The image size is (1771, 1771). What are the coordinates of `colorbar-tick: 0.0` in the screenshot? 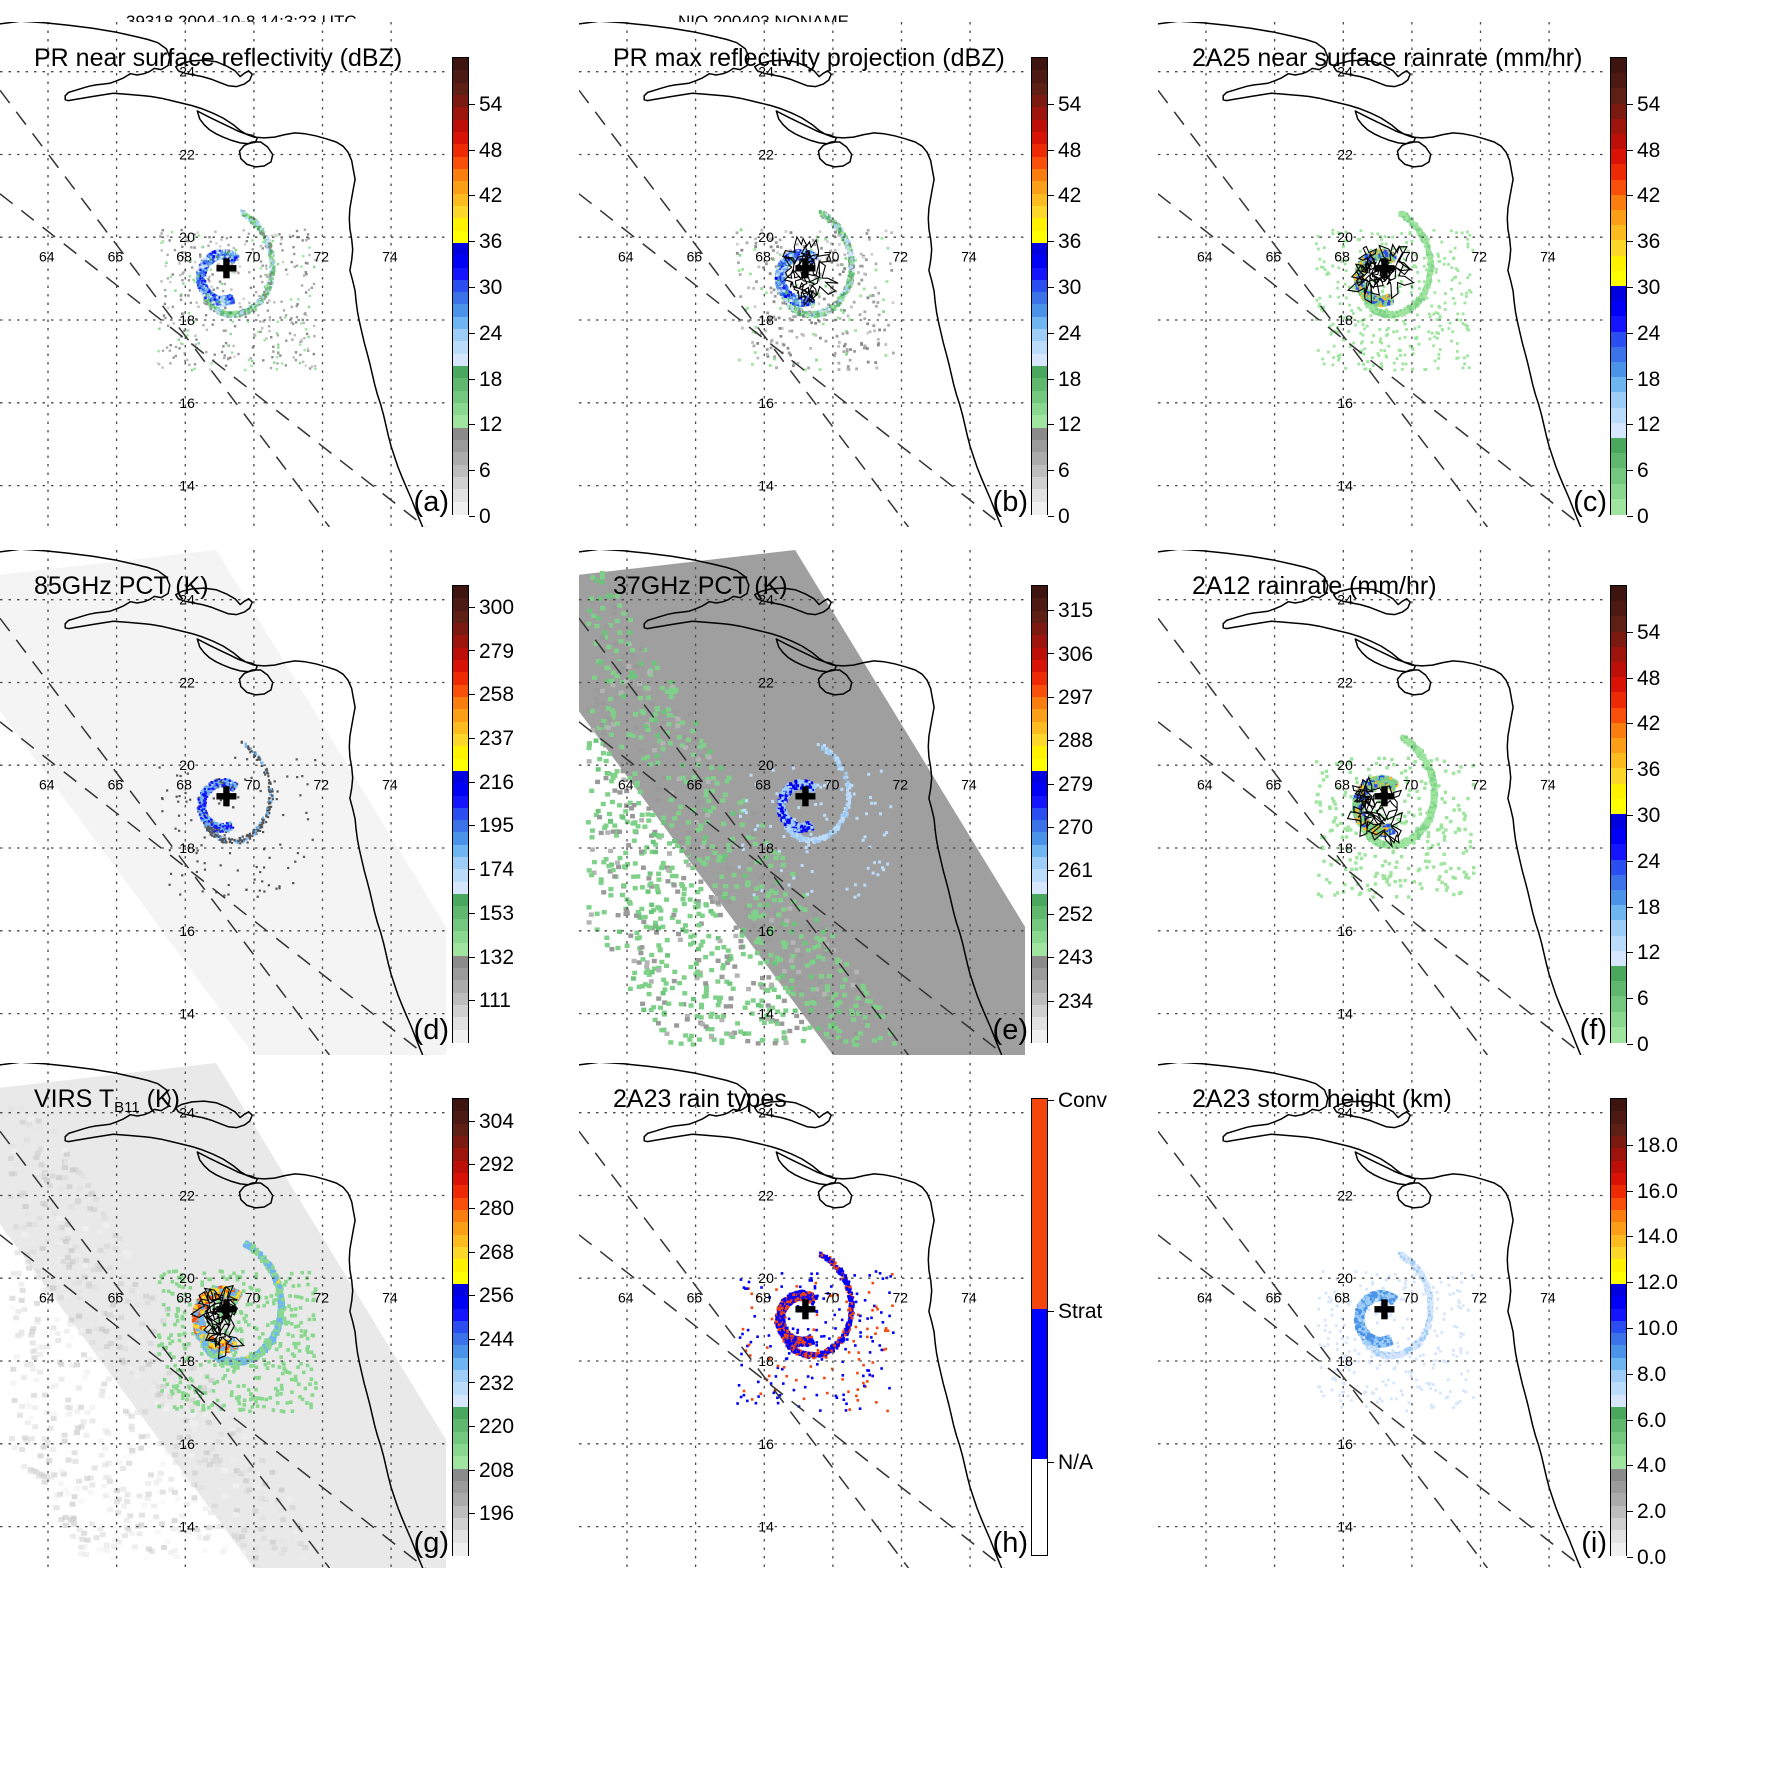 It's located at (1646, 1557).